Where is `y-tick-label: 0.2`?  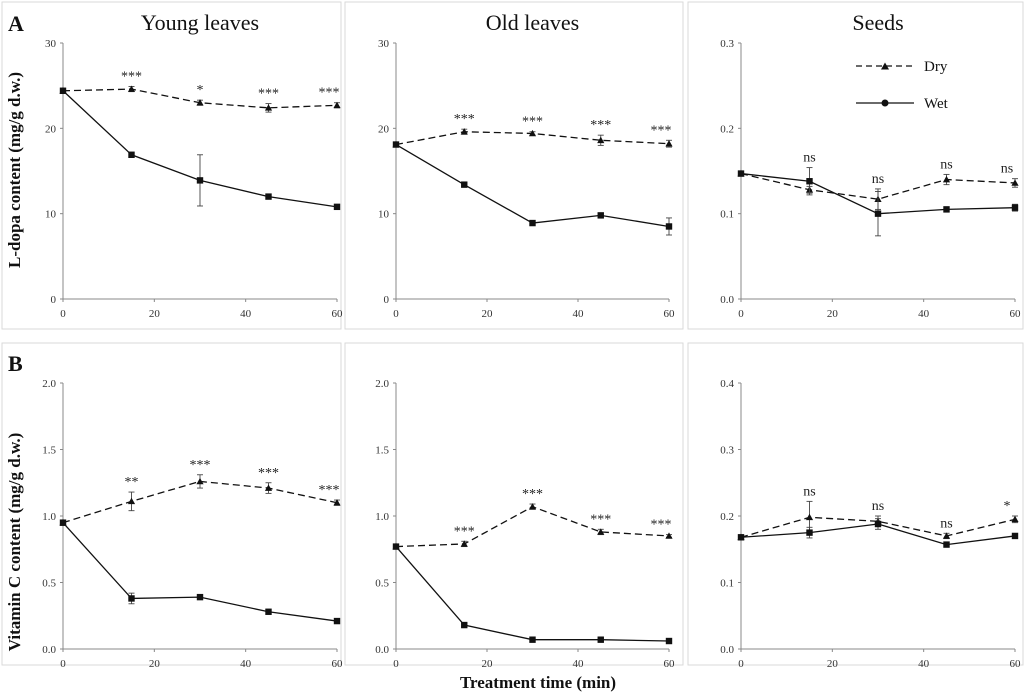
y-tick-label: 0.2 is located at coordinates (727, 517).